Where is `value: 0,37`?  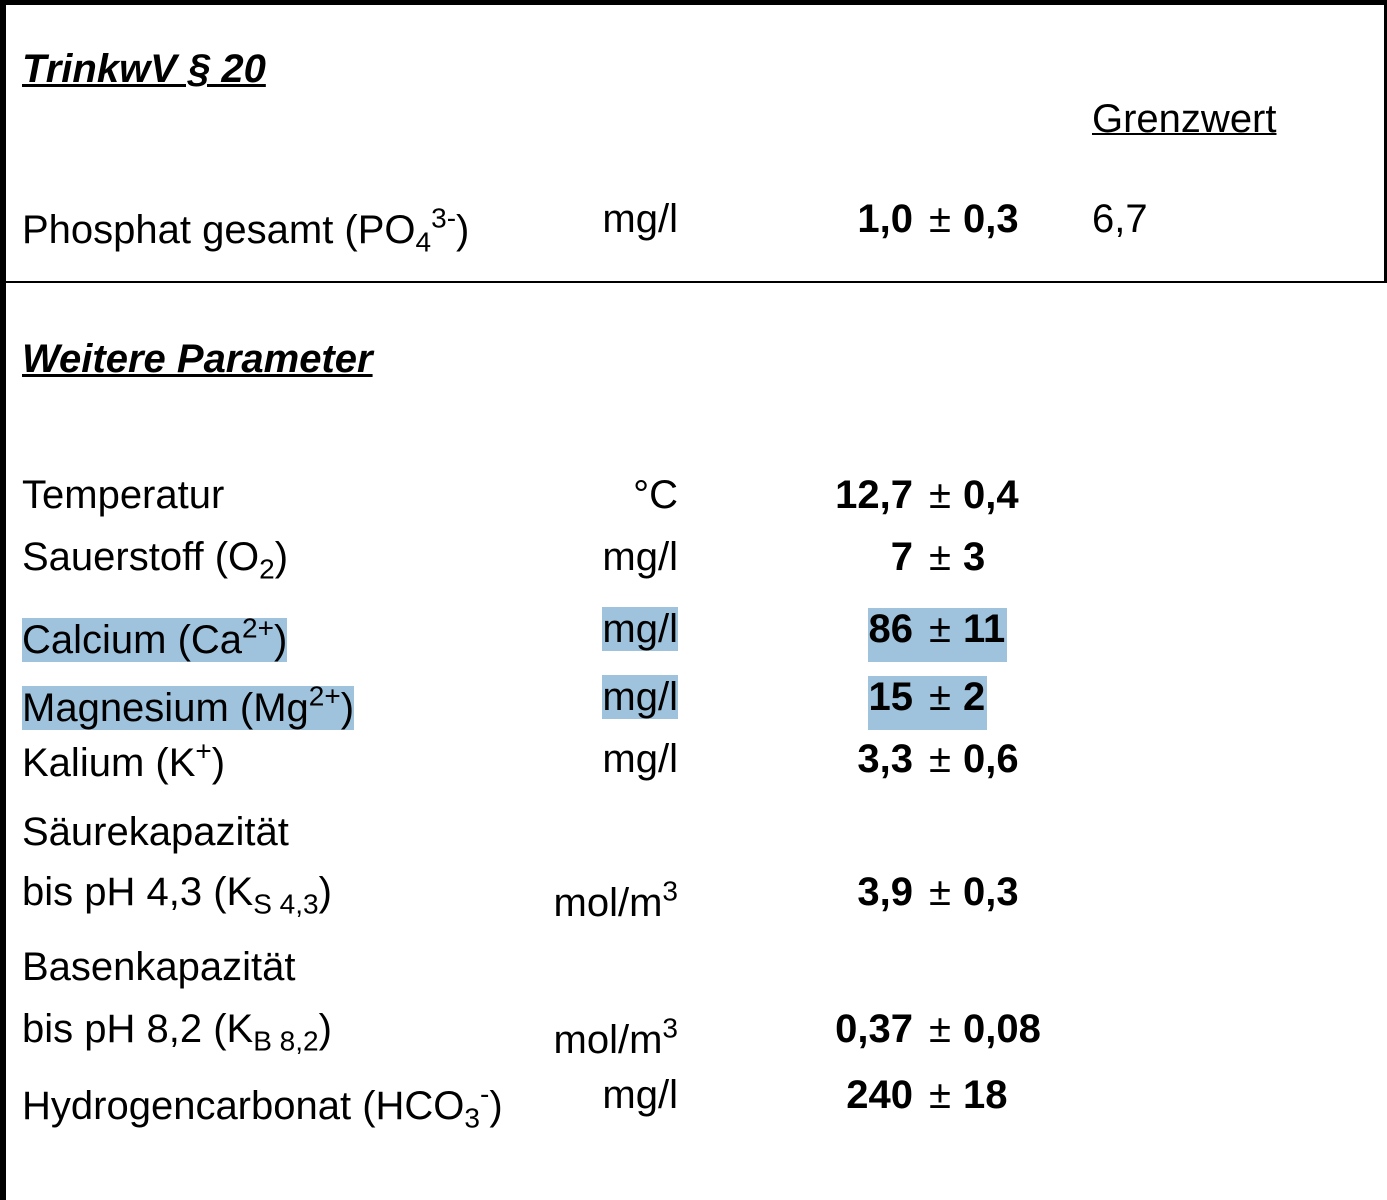
value: 0,37 is located at coordinates (874, 1029).